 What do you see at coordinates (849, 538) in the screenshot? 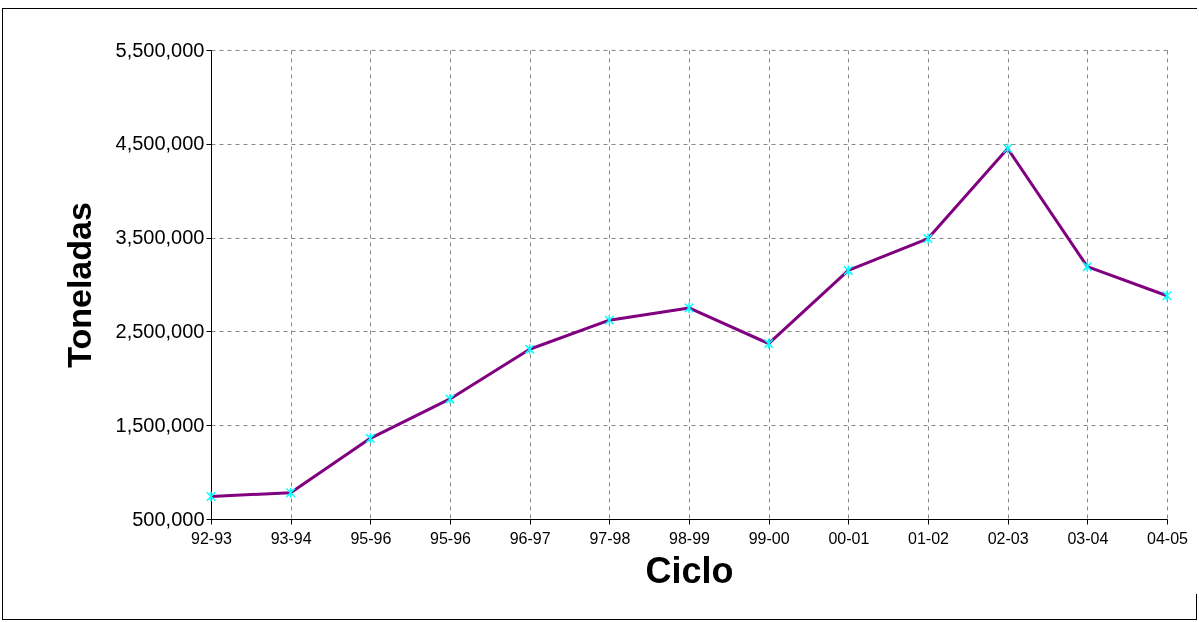
I see `x-tick-label: 00-01` at bounding box center [849, 538].